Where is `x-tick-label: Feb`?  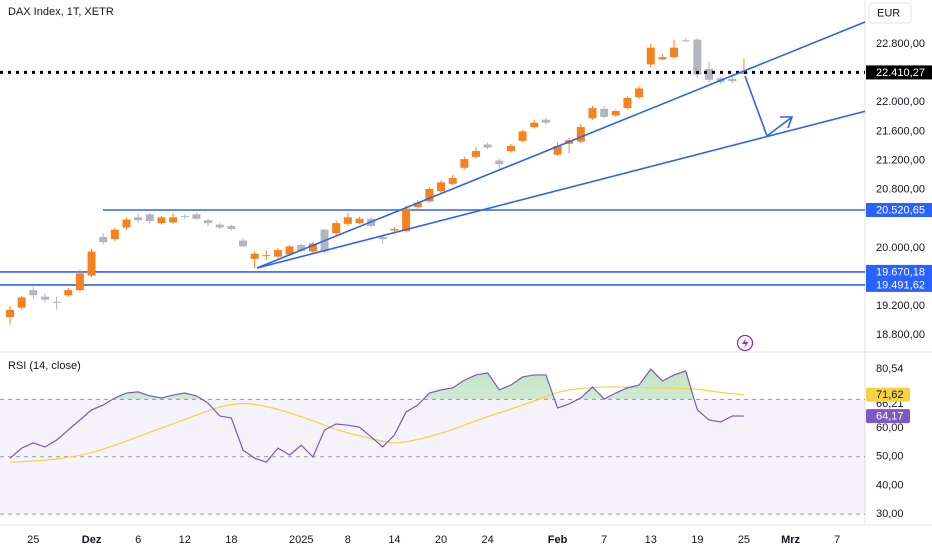 x-tick-label: Feb is located at coordinates (558, 540).